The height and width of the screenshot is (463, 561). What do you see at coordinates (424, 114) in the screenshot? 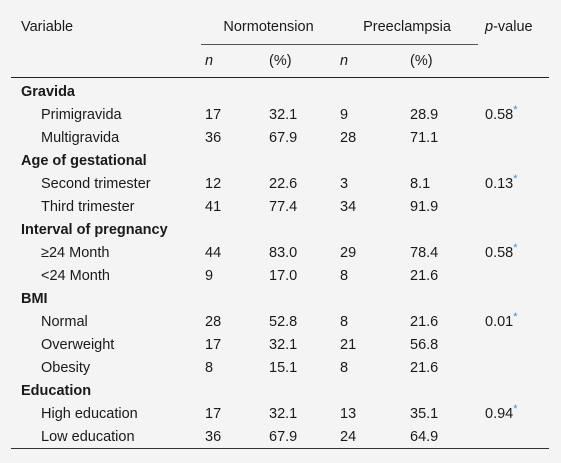
I see `preeclampsia-pct: 28.9` at bounding box center [424, 114].